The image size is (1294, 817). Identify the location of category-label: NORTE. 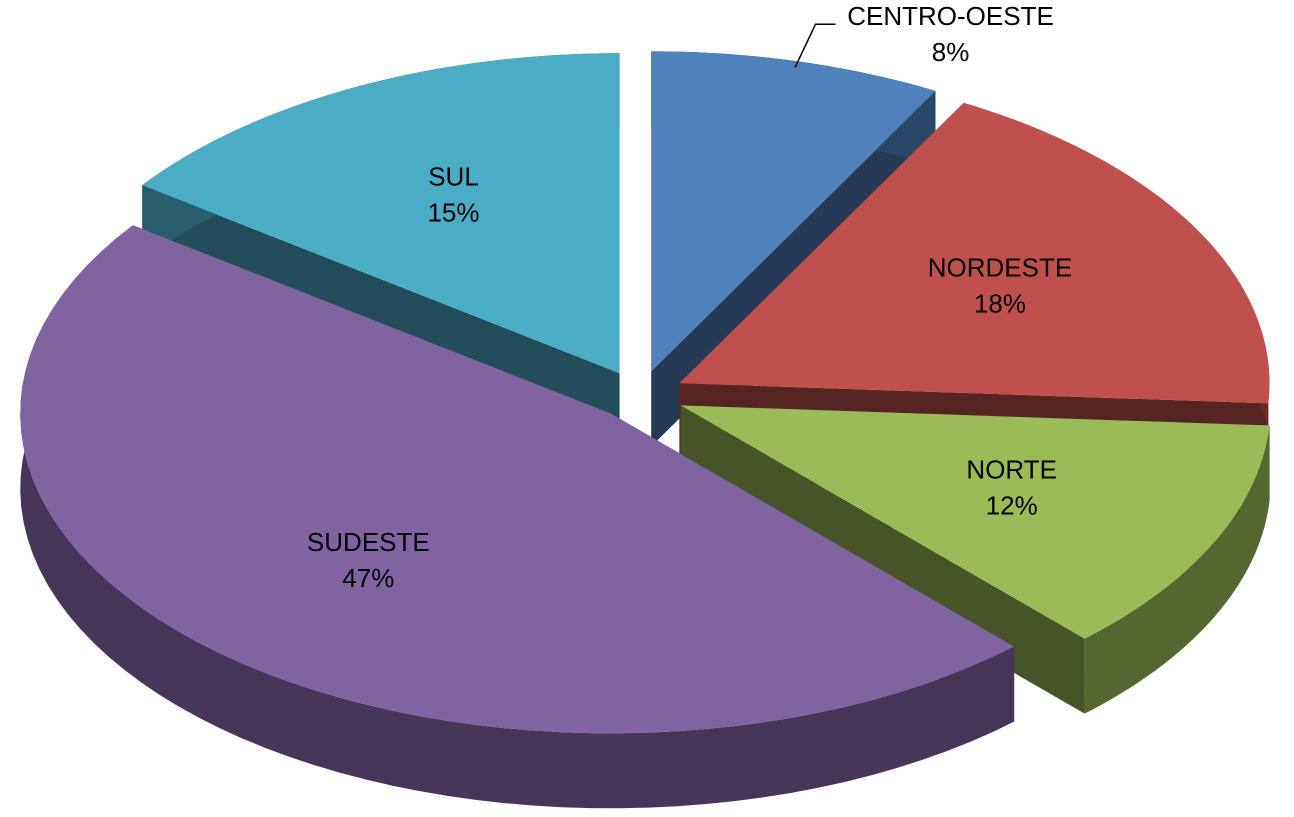
(1011, 470).